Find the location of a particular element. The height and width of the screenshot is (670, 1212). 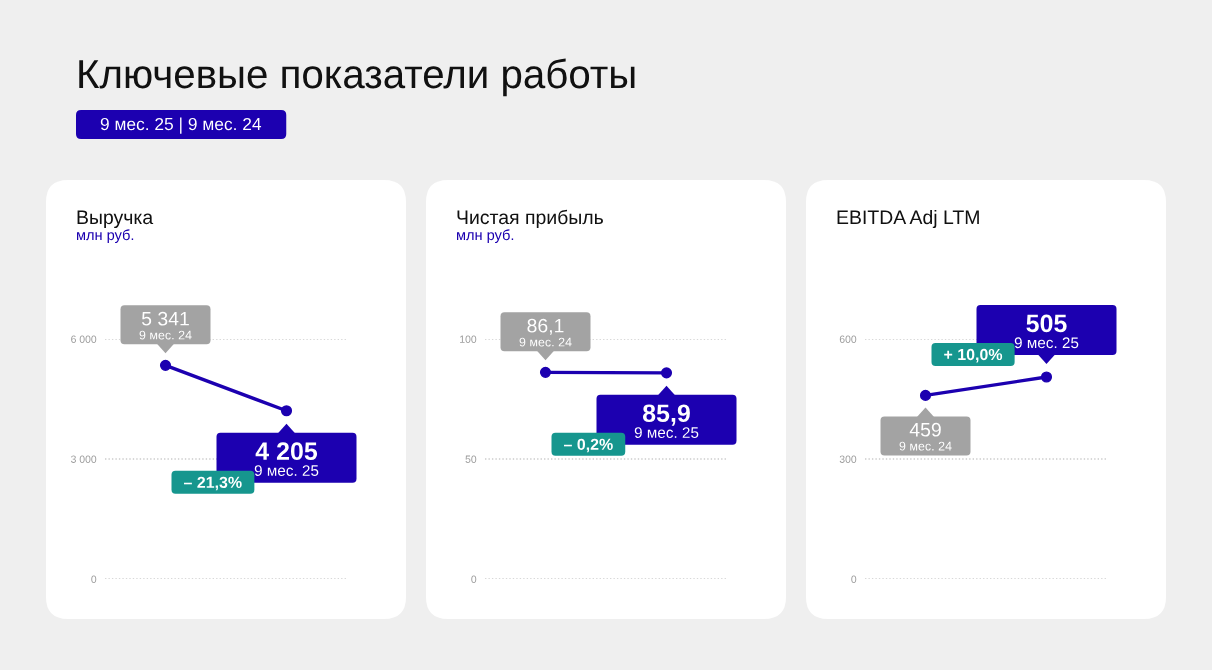

data-label: 86,1 is located at coordinates (545, 326).